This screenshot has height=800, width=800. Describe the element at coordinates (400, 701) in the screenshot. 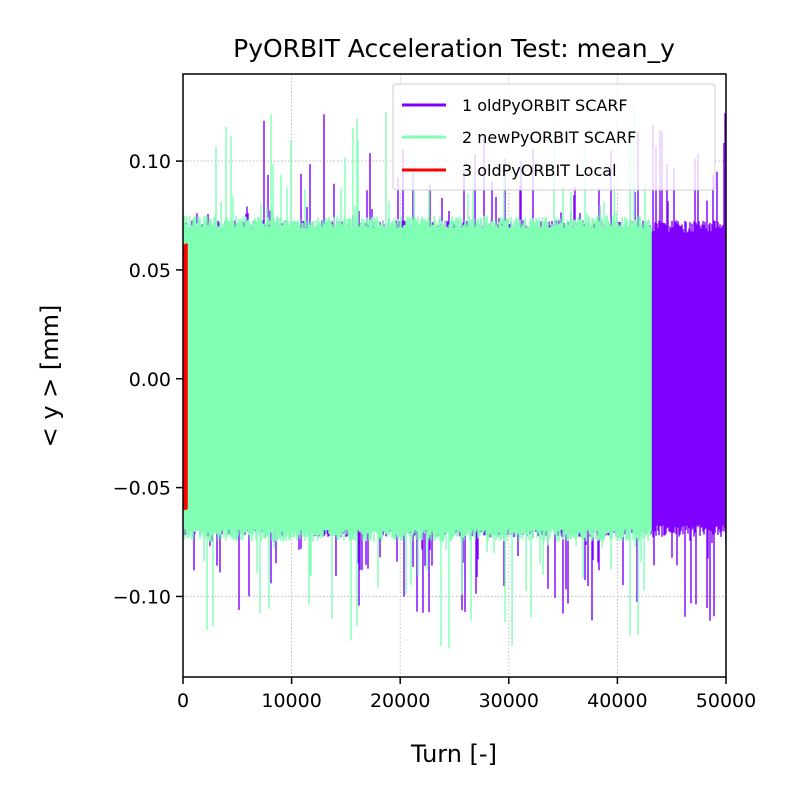

I see `x-tick-label: 20000` at that location.